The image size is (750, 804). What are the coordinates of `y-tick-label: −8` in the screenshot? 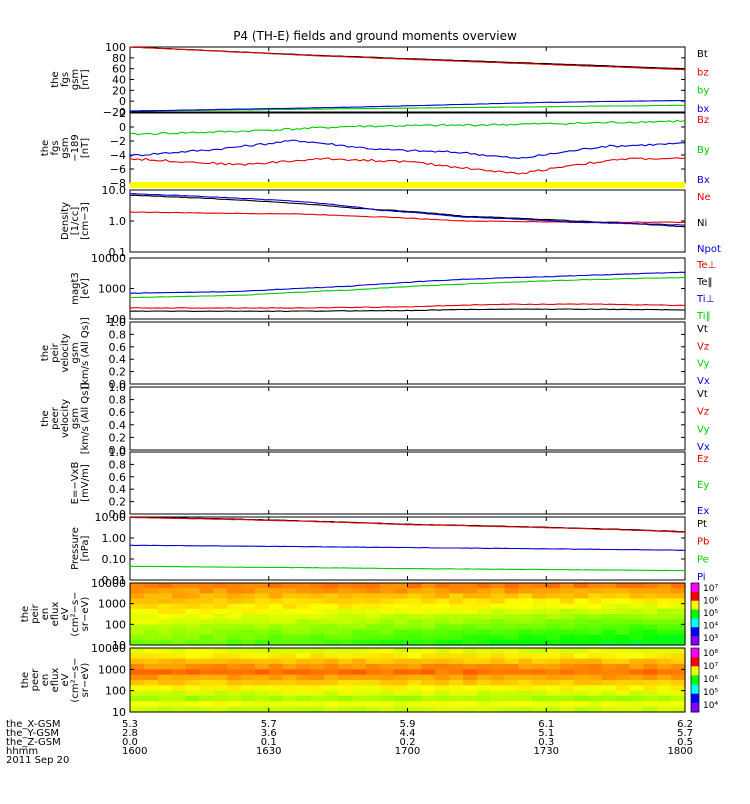 It's located at (118, 183).